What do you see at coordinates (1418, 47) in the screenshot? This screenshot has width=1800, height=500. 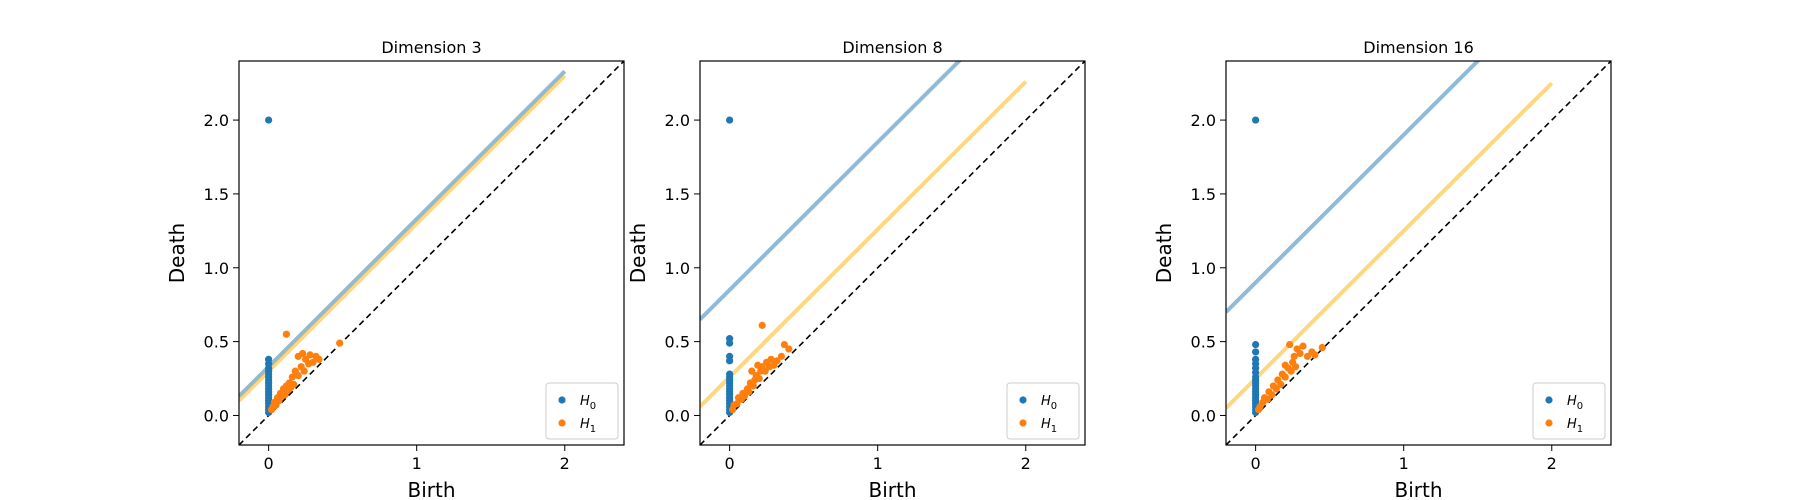 I see `panel-title: Dimension 16` at bounding box center [1418, 47].